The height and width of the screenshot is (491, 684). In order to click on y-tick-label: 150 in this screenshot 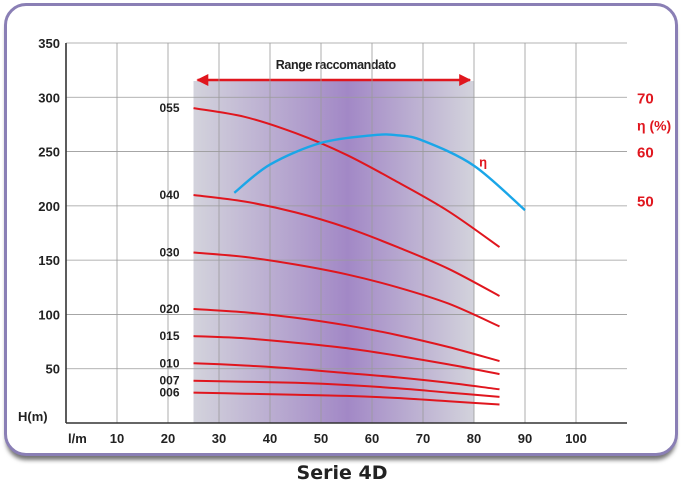, I will do `click(49, 260)`.